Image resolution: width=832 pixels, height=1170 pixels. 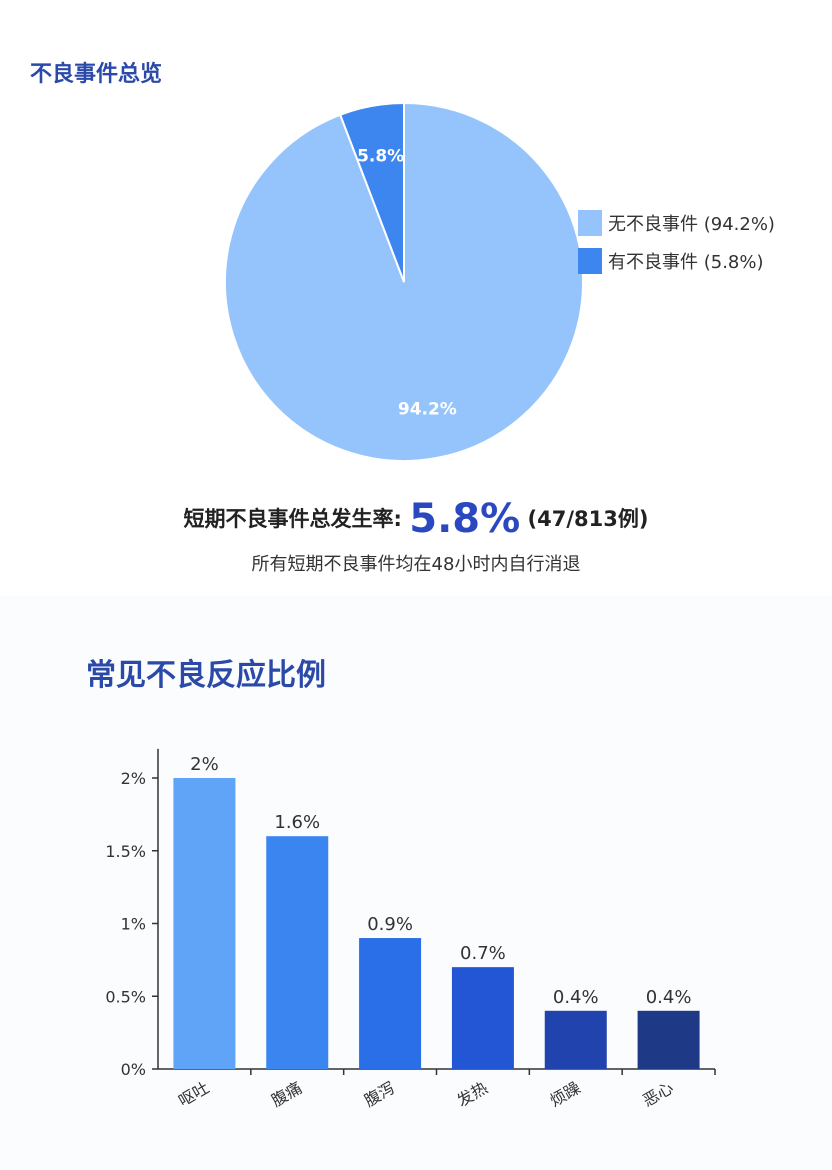 I want to click on bar-data-label: 1.6%, so click(x=297, y=822).